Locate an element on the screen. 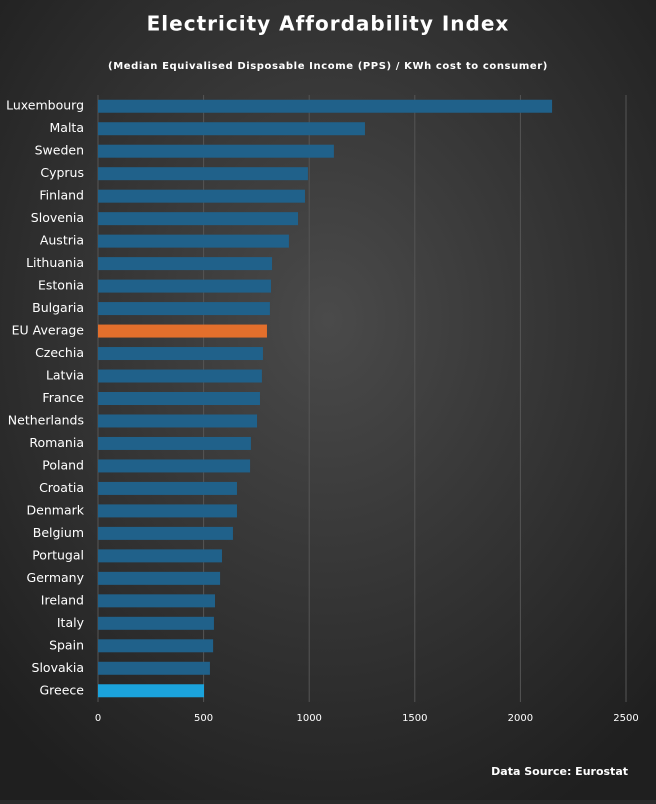  y-tick-label: Bulgaria is located at coordinates (58, 307).